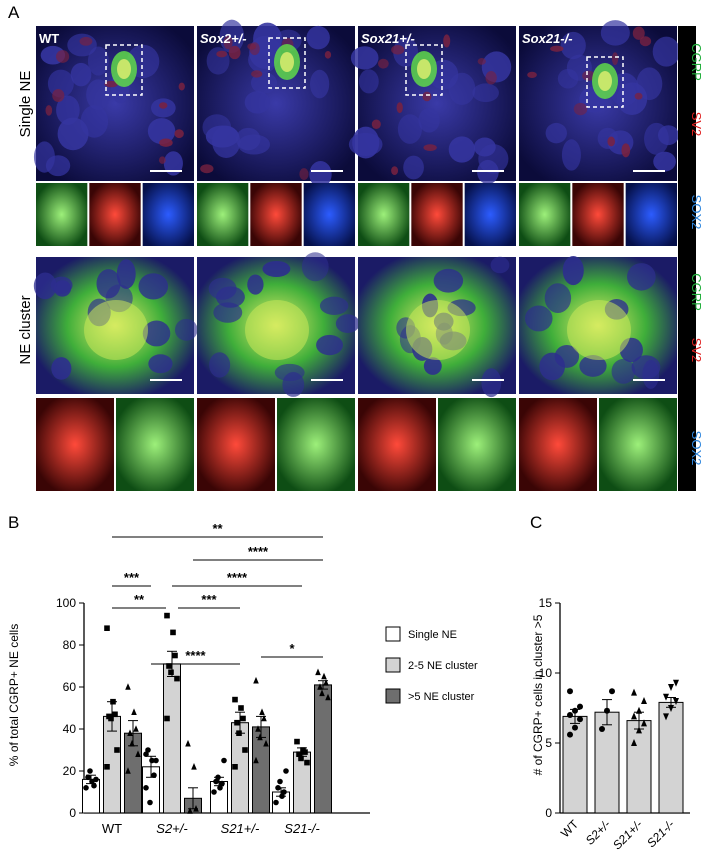  What do you see at coordinates (388, 38) in the screenshot?
I see `condition-label-sox21-: Sox21+/-` at bounding box center [388, 38].